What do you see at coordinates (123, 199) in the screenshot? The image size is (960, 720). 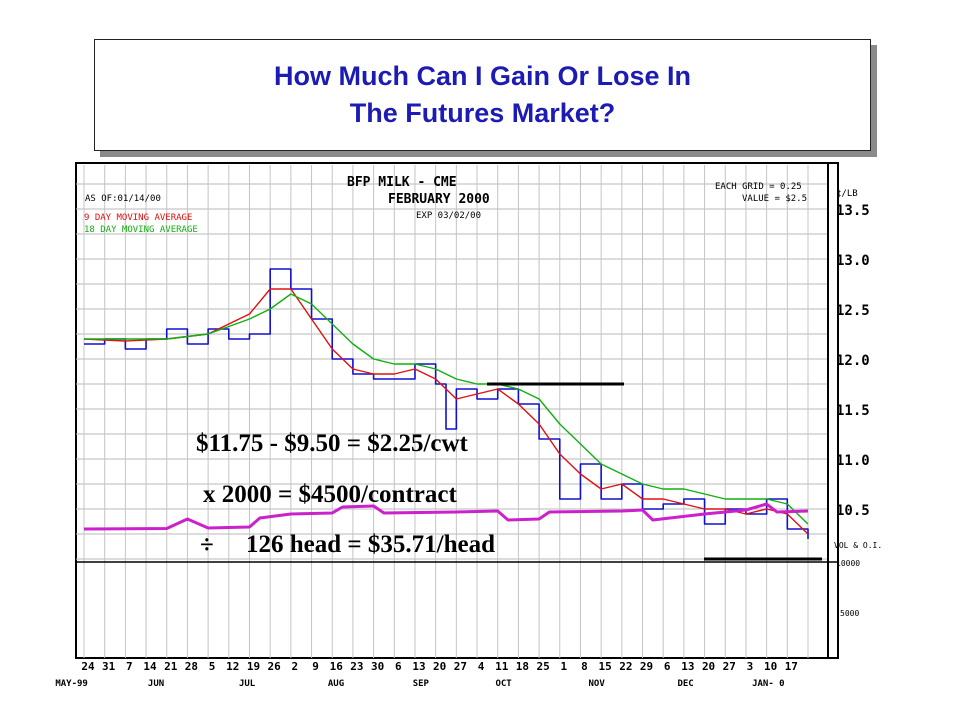 I see `as-of-label: AS OF:01/14/00` at bounding box center [123, 199].